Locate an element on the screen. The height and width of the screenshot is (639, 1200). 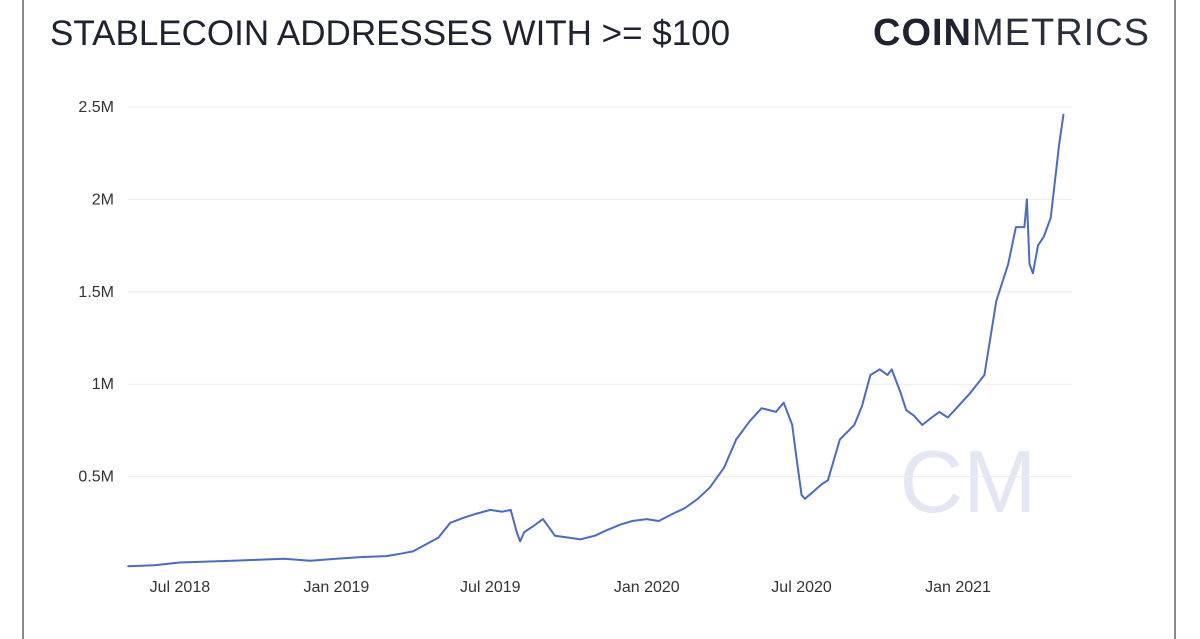
y-tick-label: 1.5M is located at coordinates (96, 292).